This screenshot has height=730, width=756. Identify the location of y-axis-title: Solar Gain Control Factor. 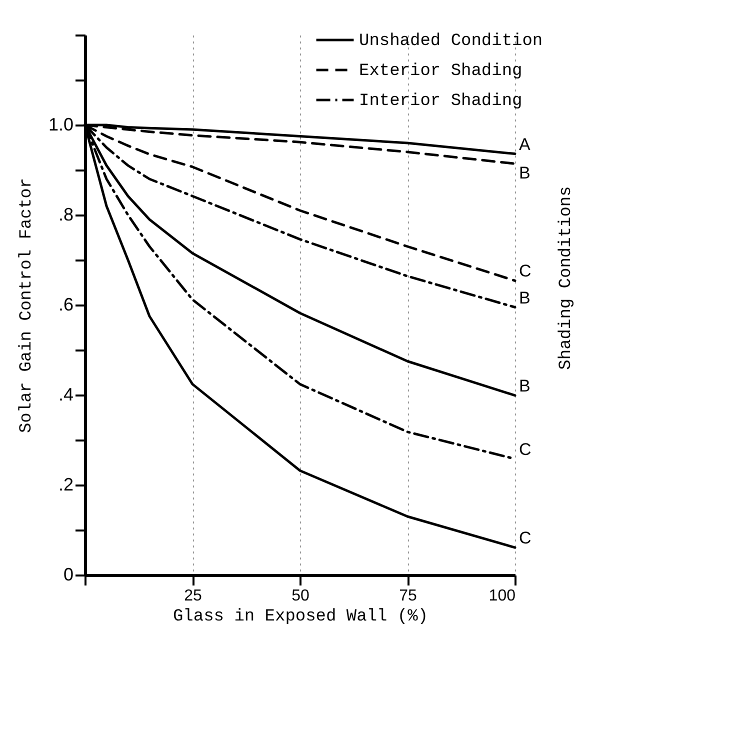
(26, 306).